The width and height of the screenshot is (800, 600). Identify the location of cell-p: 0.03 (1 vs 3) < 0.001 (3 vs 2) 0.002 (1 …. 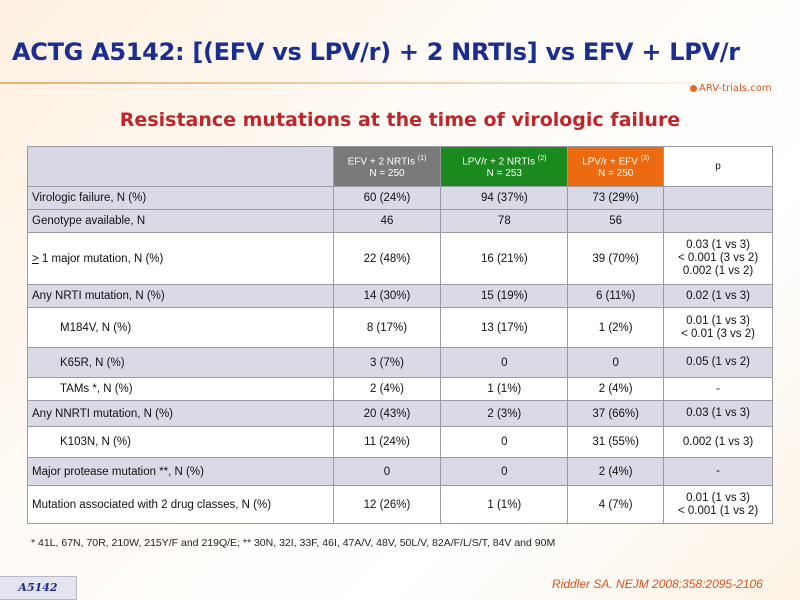
(718, 258).